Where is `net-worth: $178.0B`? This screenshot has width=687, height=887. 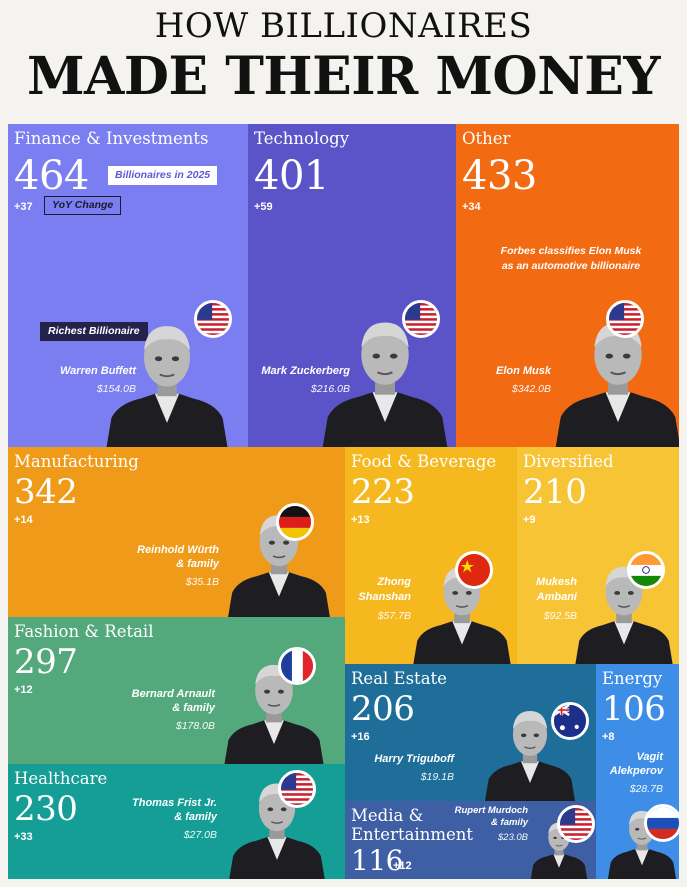
net-worth: $178.0B is located at coordinates (195, 726).